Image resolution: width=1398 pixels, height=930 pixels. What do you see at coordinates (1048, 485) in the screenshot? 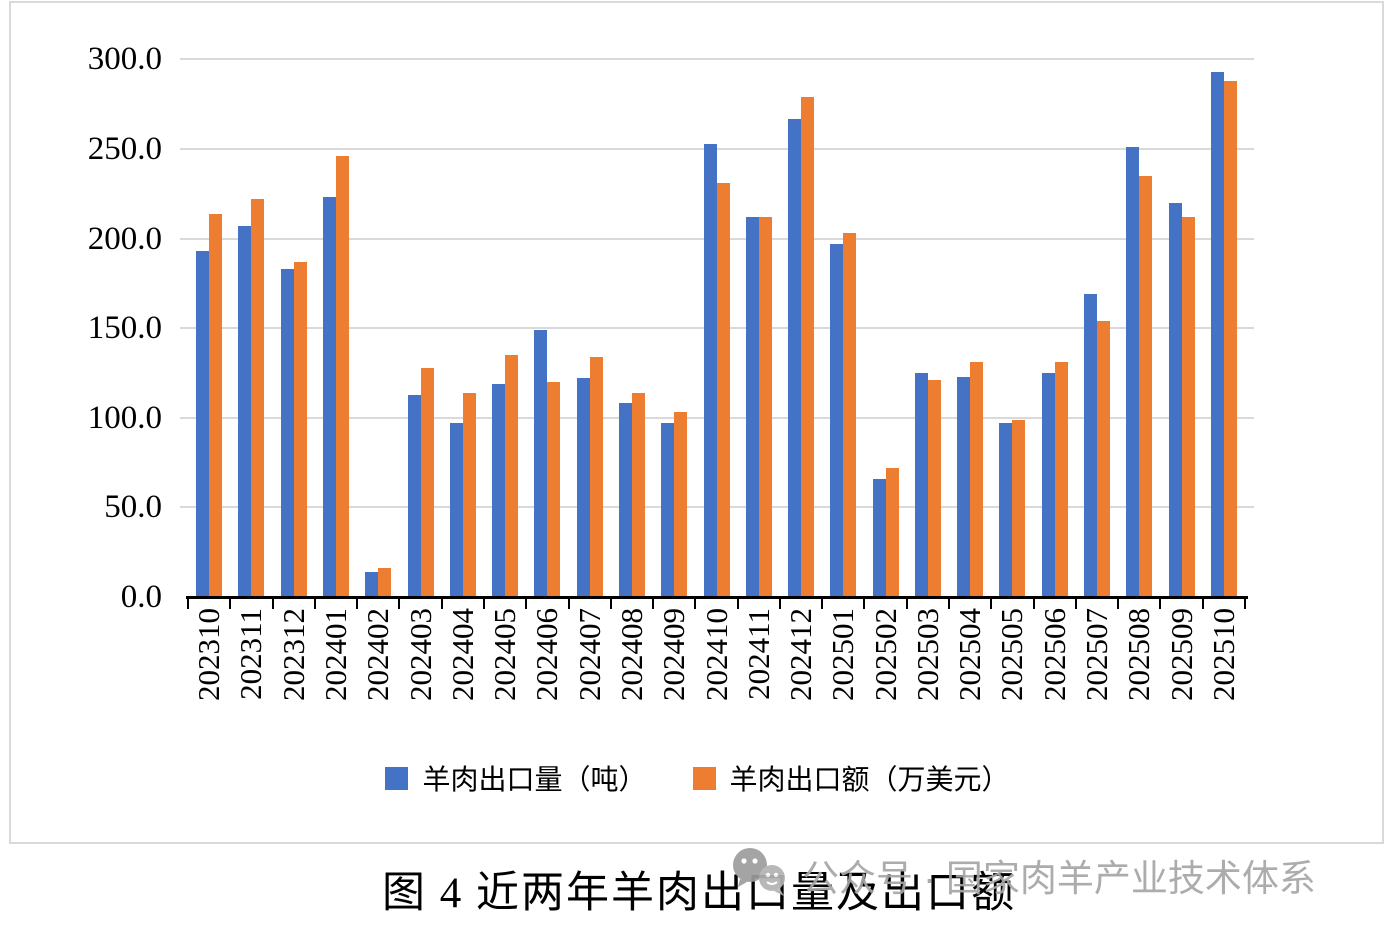
I see `bar-202506-volume` at bounding box center [1048, 485].